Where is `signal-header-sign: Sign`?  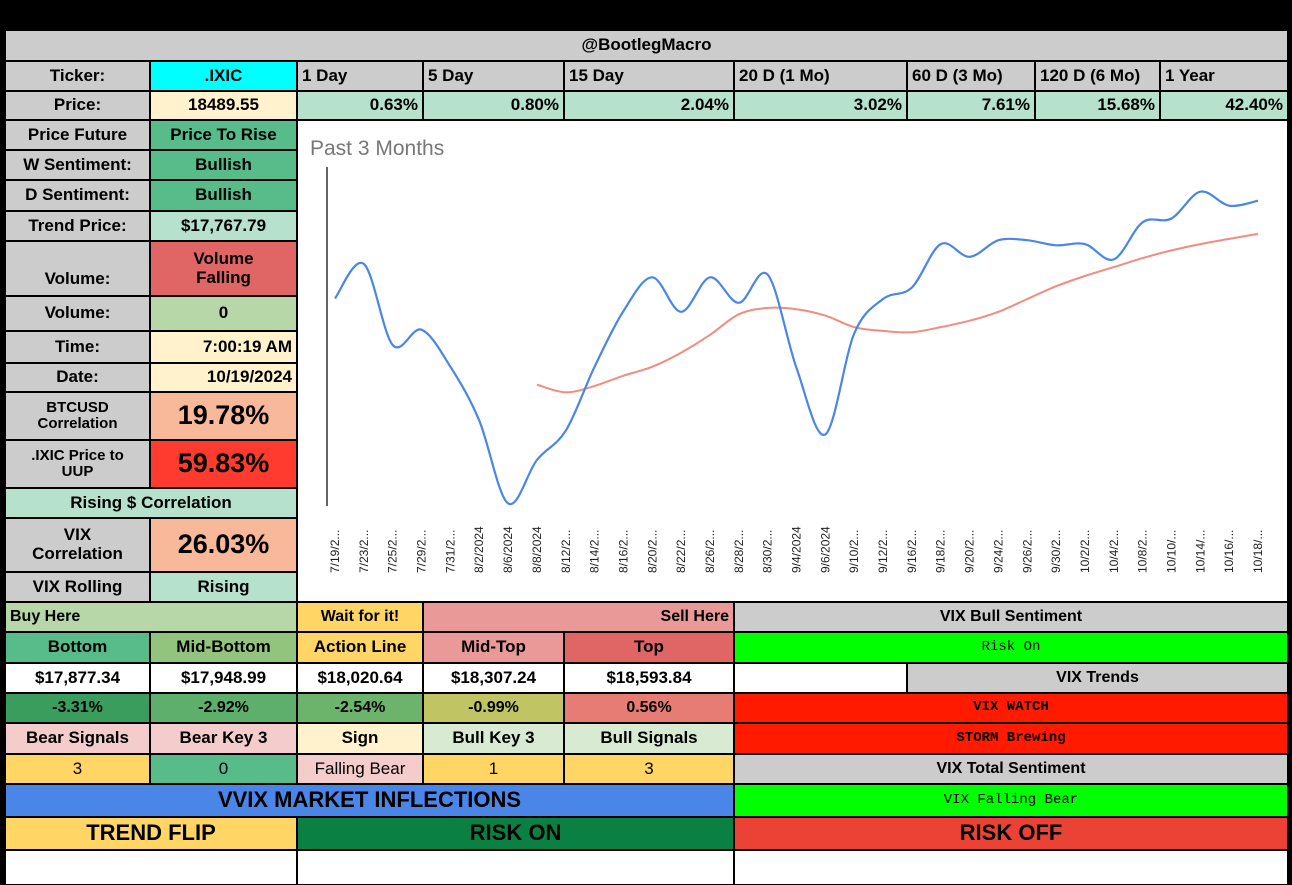 signal-header-sign: Sign is located at coordinates (360, 738).